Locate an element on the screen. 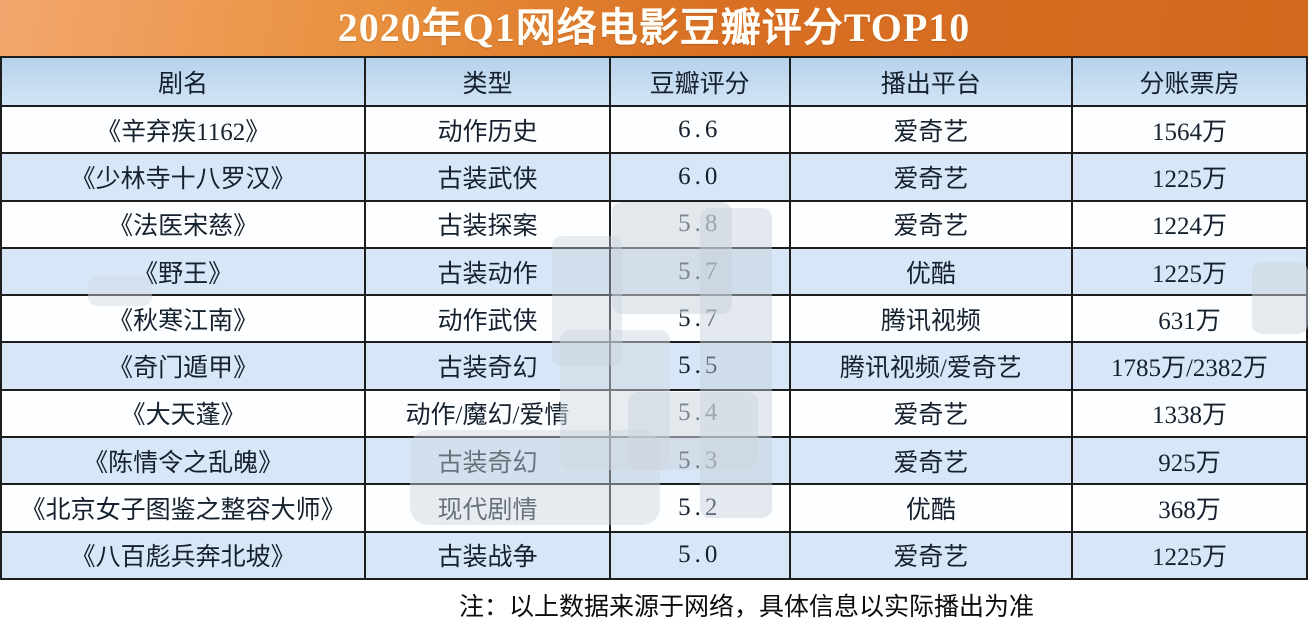 The height and width of the screenshot is (638, 1308). table-row: 《辛弃疾1162》 动作历史 6.6 爱奇艺 1564万 is located at coordinates (654, 129).